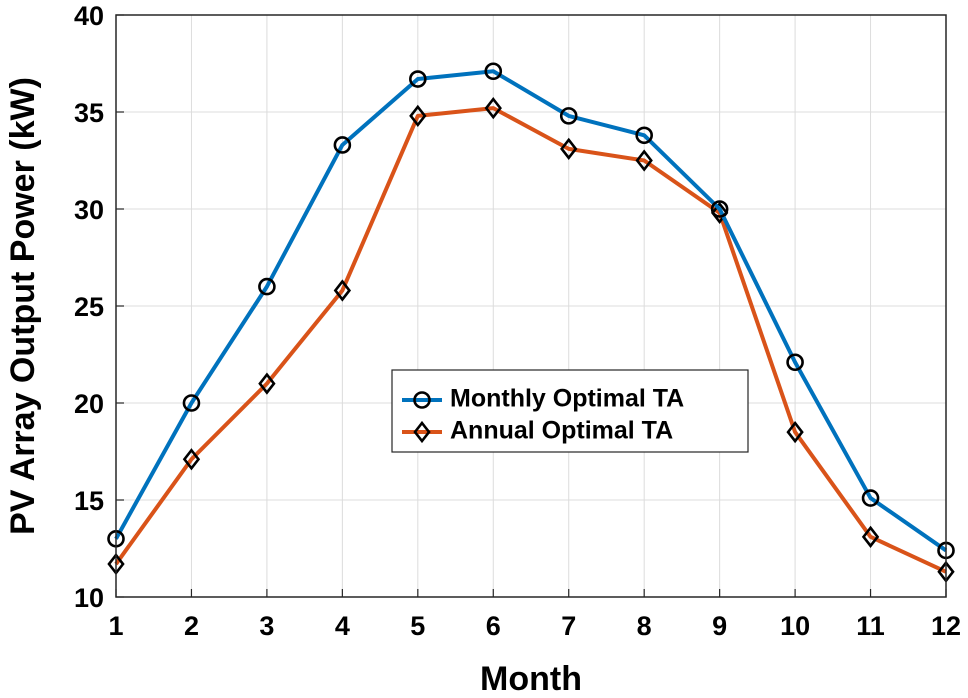  What do you see at coordinates (417, 626) in the screenshot?
I see `x-tick-label: 5` at bounding box center [417, 626].